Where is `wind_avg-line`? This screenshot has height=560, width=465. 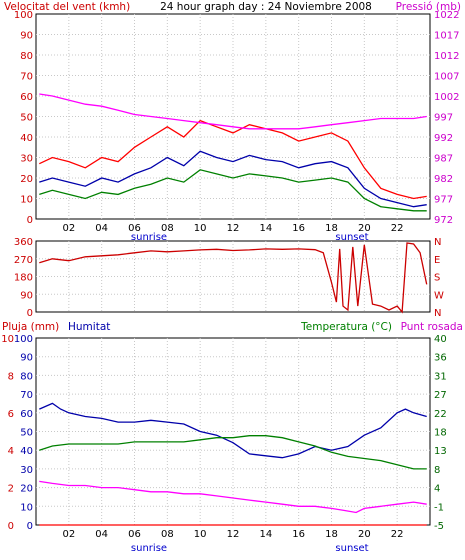 wind_avg-line is located at coordinates (233, 179).